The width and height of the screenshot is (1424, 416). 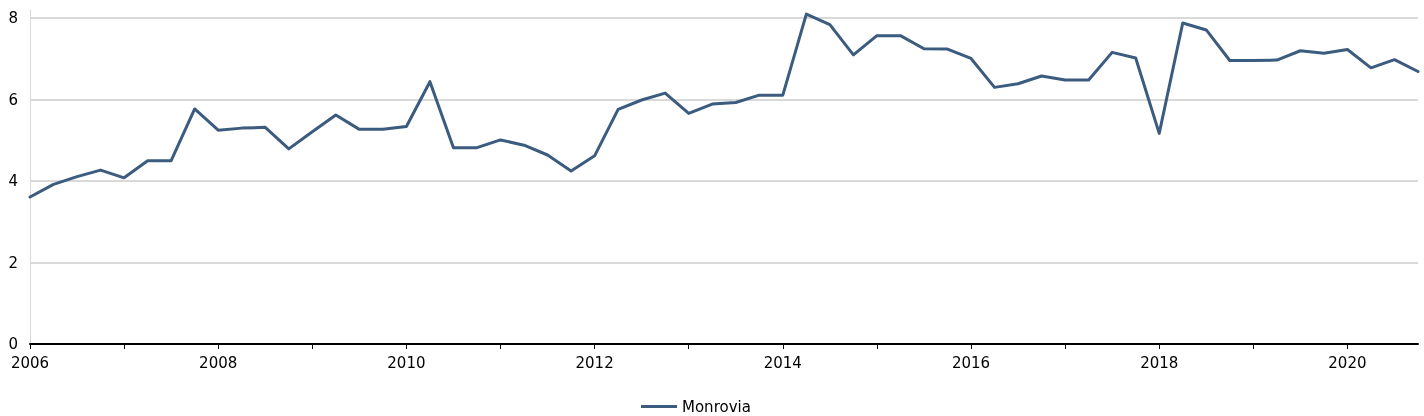 I want to click on x-tick-label: 2008, so click(x=218, y=362).